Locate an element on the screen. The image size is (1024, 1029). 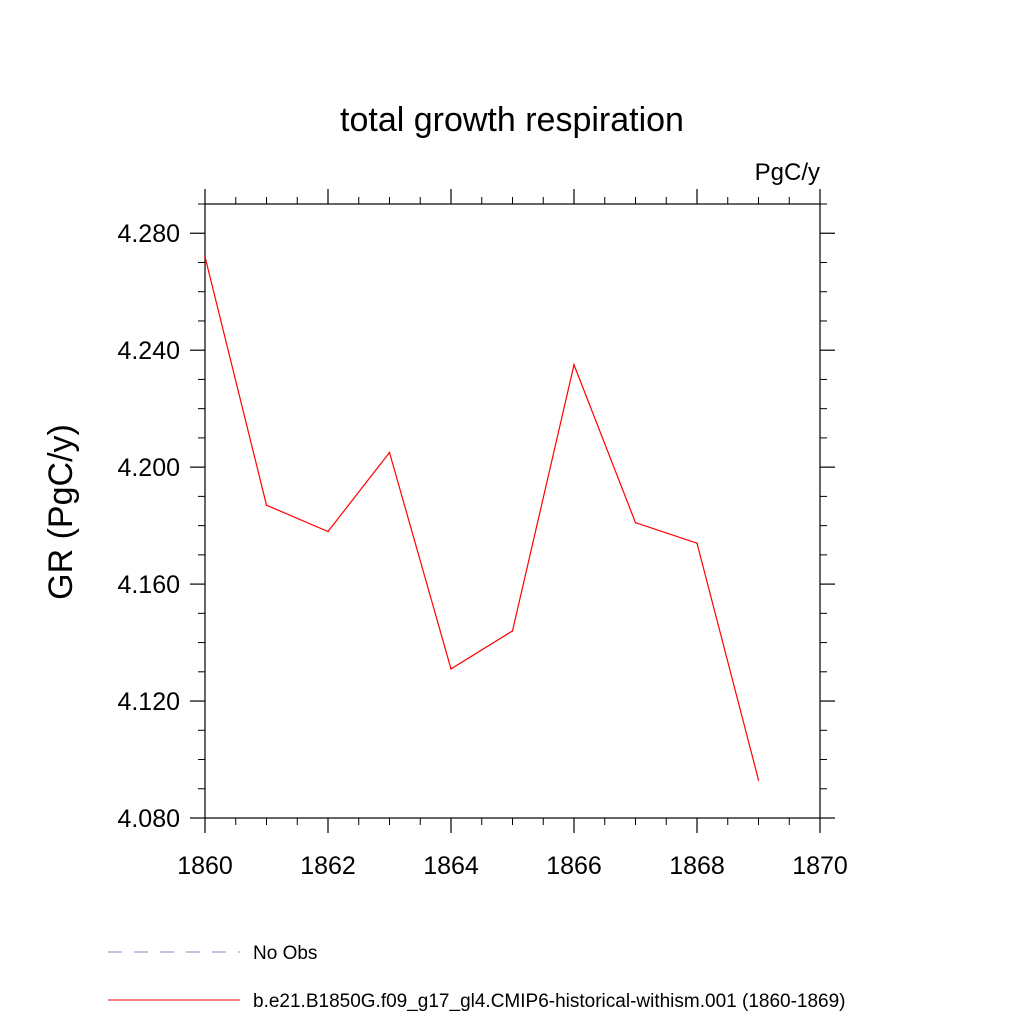
units-label: PgC/y is located at coordinates (787, 172).